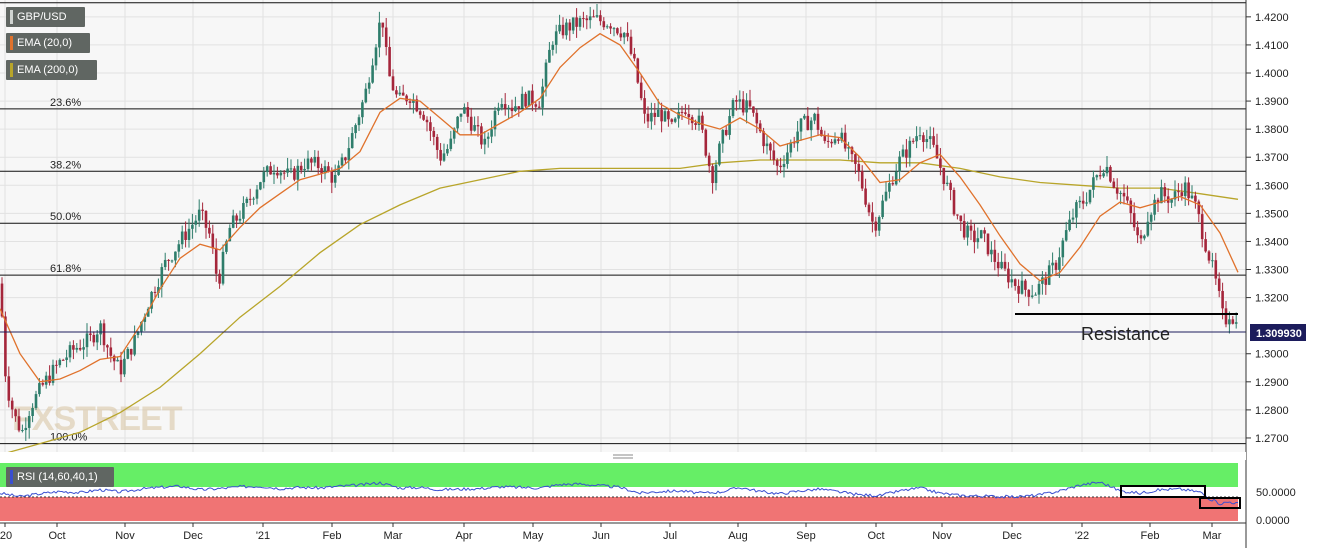  Describe the element at coordinates (42, 17) in the screenshot. I see `legend-pair-label: GBP/USD` at that location.